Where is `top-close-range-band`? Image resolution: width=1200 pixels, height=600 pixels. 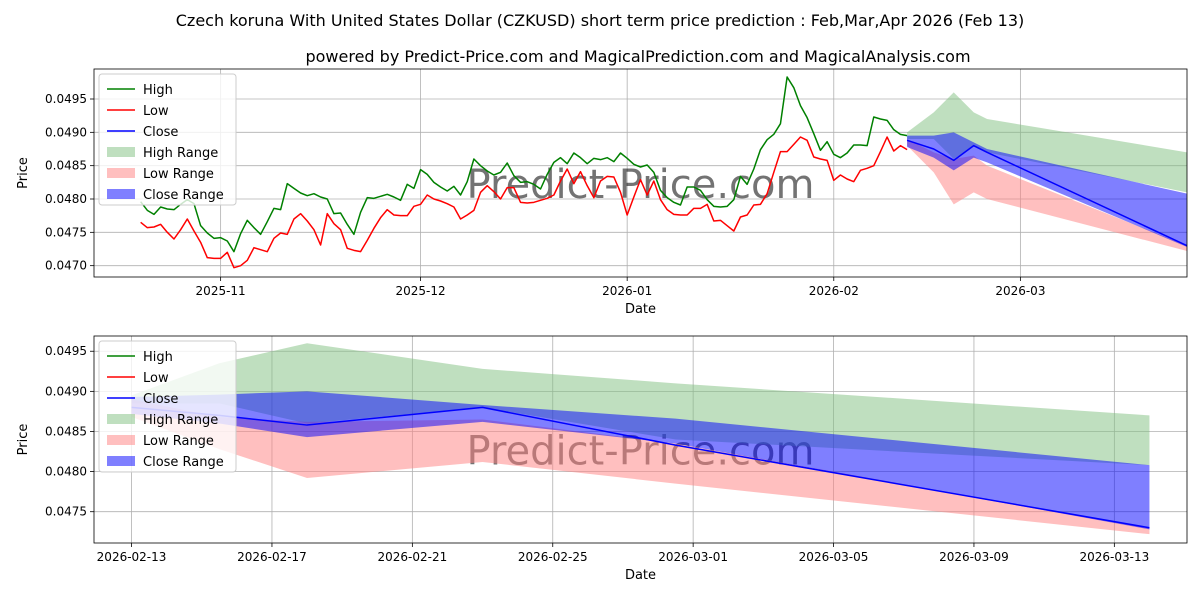
top-close-range-band is located at coordinates (1047, 189).